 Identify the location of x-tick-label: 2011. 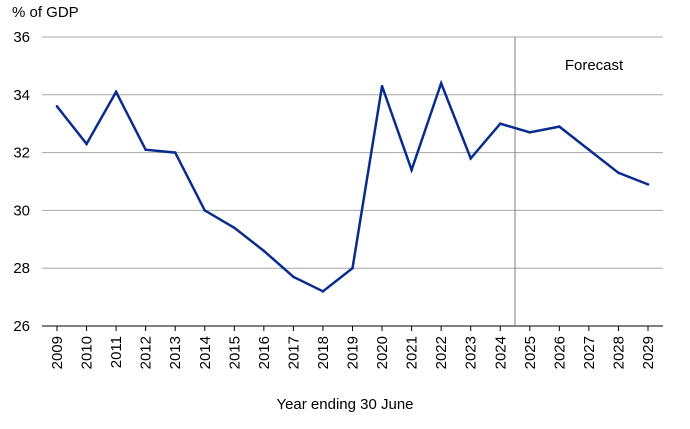
(116, 352).